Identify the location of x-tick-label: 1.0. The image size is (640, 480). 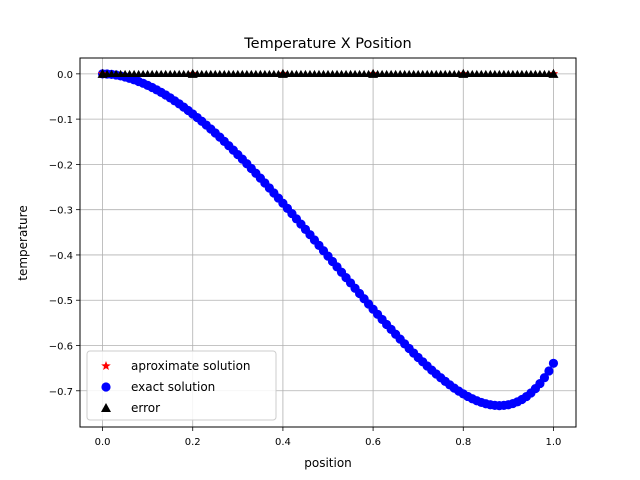
(554, 442).